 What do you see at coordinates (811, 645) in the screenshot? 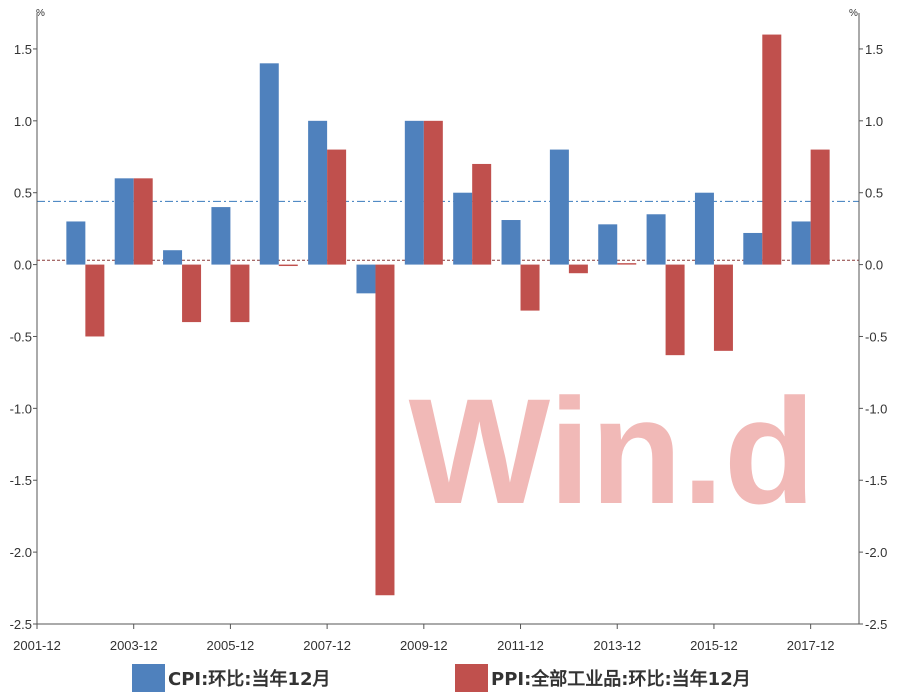
I see `x-tick-label: 2017-12` at bounding box center [811, 645].